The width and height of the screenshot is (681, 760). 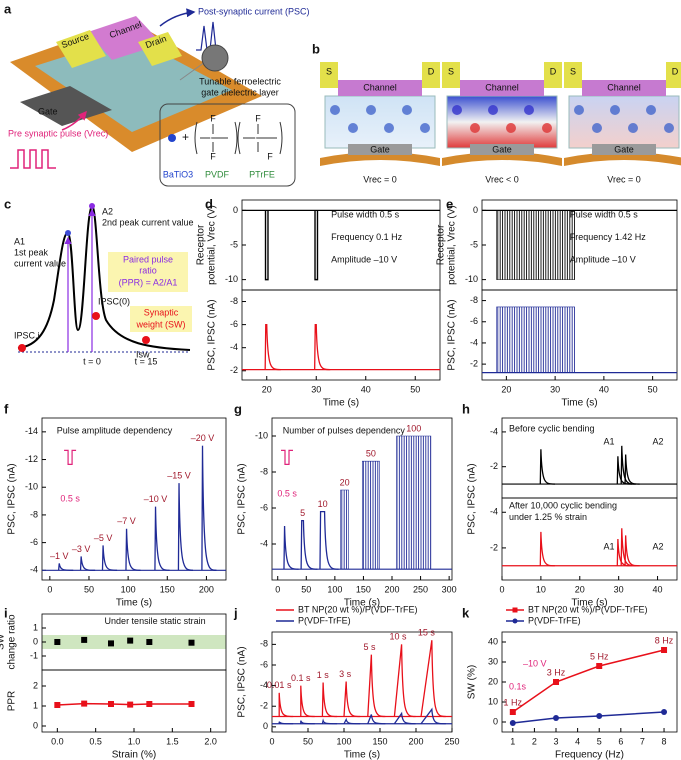 I want to click on panel-label: h, so click(x=466, y=408).